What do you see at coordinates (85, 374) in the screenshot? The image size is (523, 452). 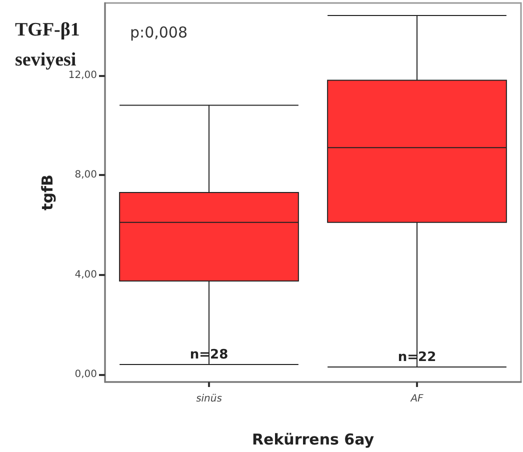 I see `y-tick-label: 0,00` at bounding box center [85, 374].